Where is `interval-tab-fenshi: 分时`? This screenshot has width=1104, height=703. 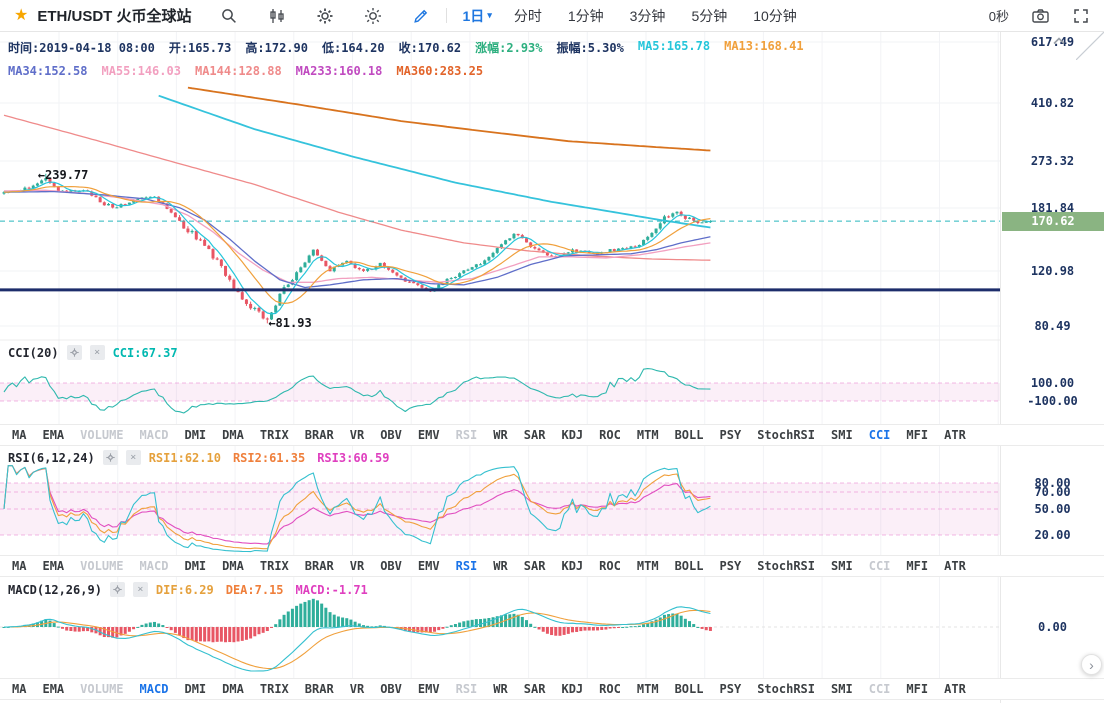
interval-tab-fenshi: 分时 is located at coordinates (527, 15).